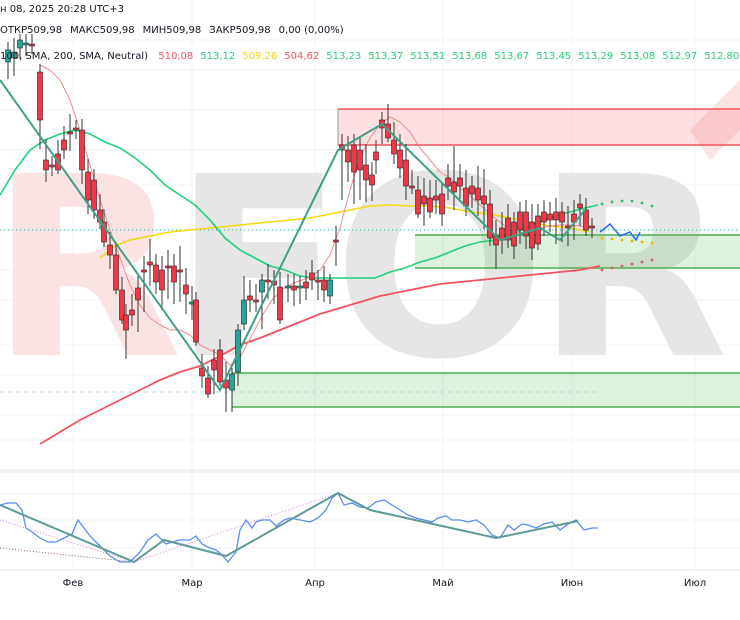 The height and width of the screenshot is (620, 740). I want to click on demand-zone, so click(577, 251).